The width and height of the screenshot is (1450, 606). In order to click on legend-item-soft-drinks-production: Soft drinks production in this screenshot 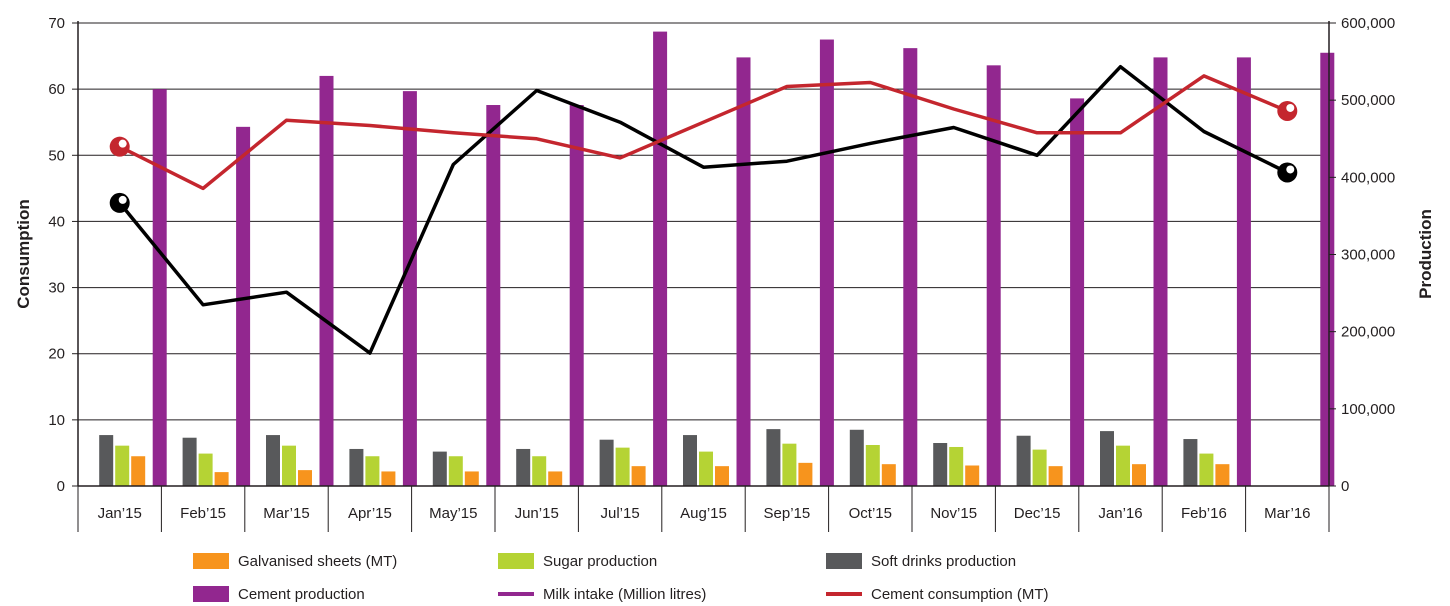, I will do `click(921, 561)`.